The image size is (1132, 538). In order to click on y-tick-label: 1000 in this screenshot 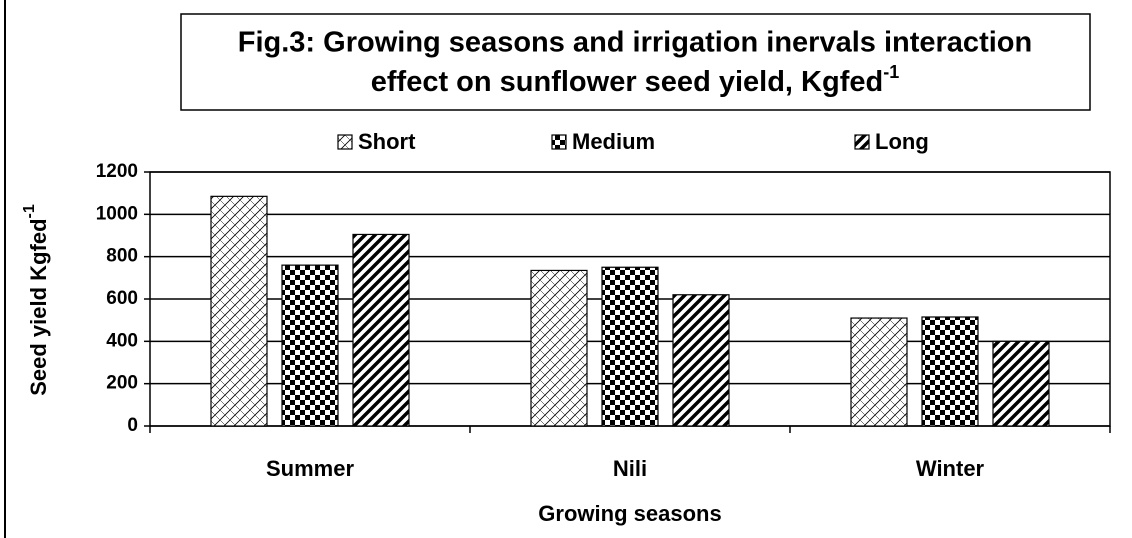, I will do `click(117, 213)`.